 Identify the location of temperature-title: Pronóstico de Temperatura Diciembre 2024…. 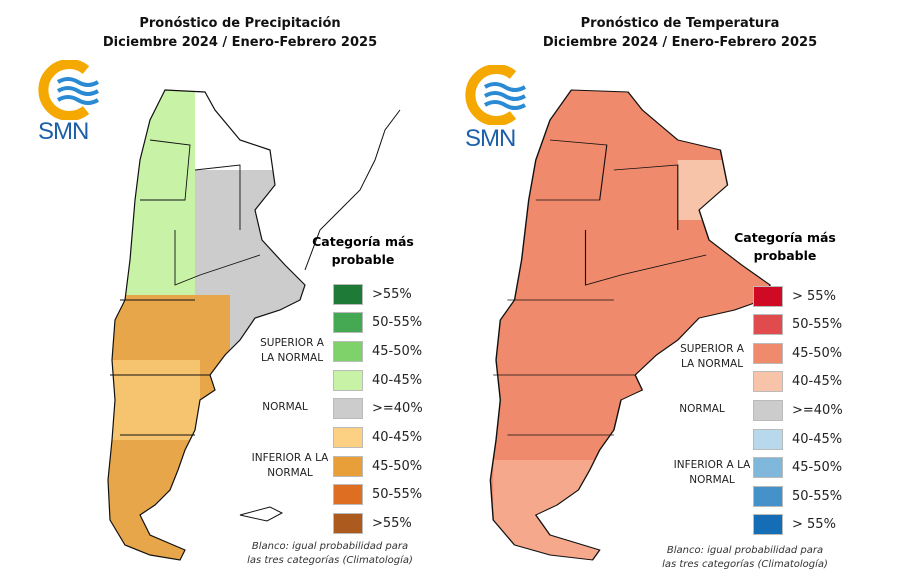
(680, 33).